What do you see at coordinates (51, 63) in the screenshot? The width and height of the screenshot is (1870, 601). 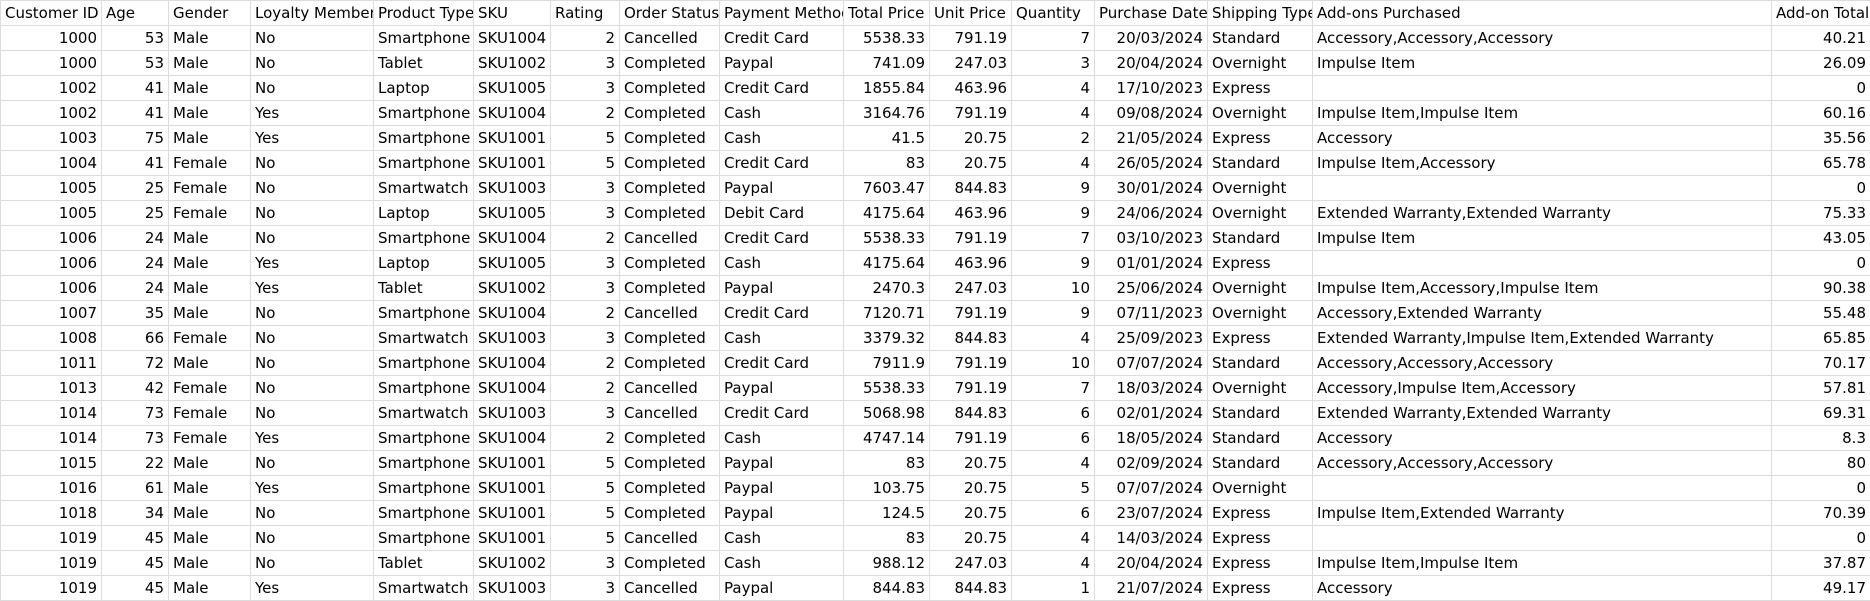 I see `cell-customer-id: 1000` at bounding box center [51, 63].